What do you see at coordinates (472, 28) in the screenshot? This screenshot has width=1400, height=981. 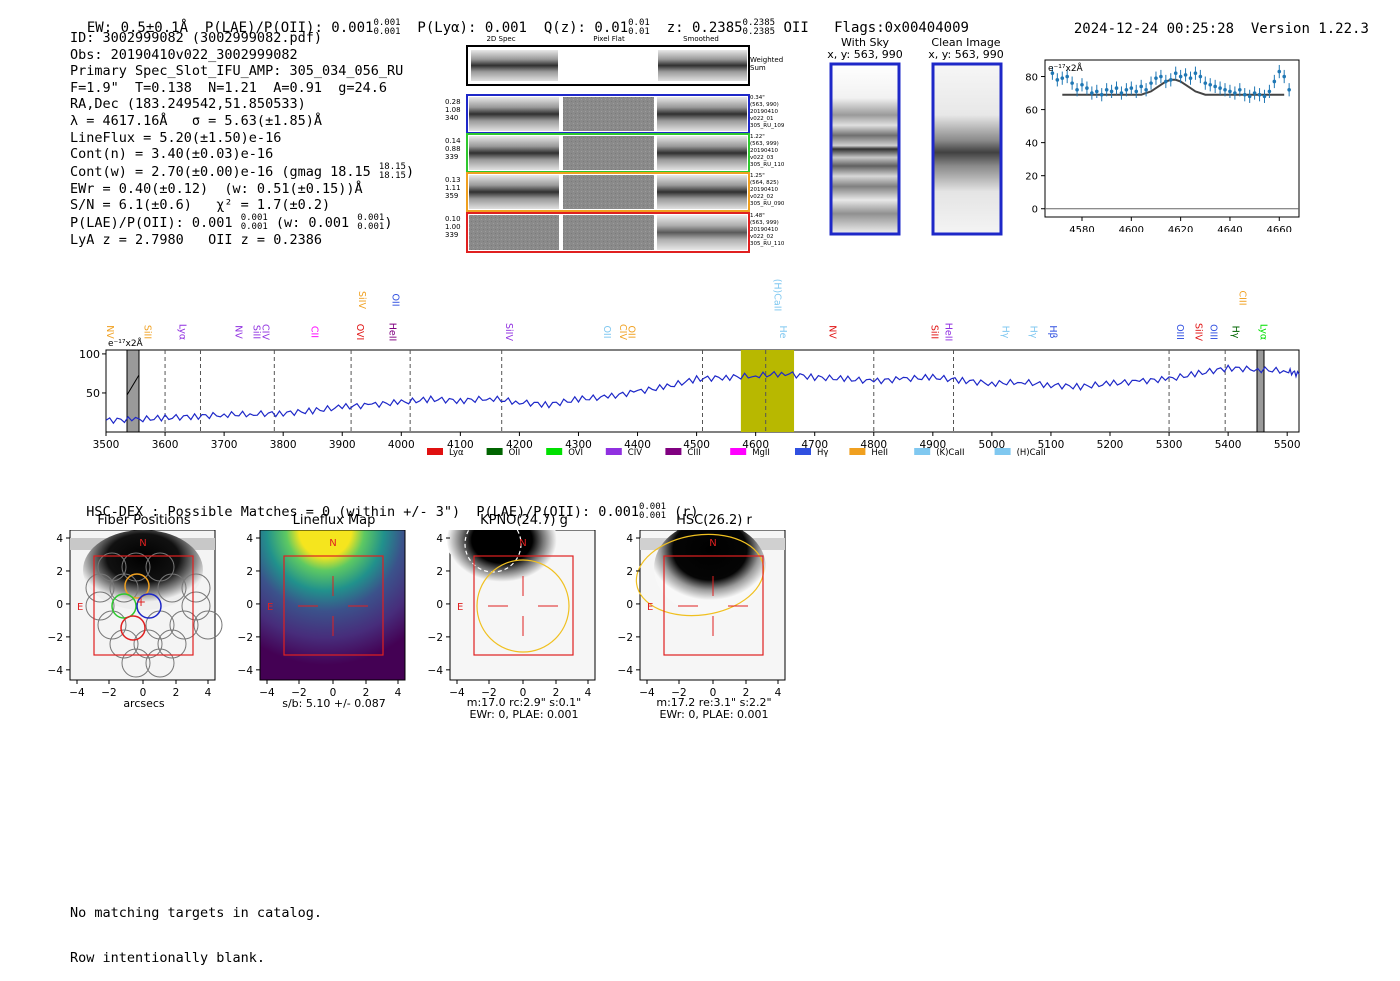 I see `header-plya: P(Lyα): 0.001` at bounding box center [472, 28].